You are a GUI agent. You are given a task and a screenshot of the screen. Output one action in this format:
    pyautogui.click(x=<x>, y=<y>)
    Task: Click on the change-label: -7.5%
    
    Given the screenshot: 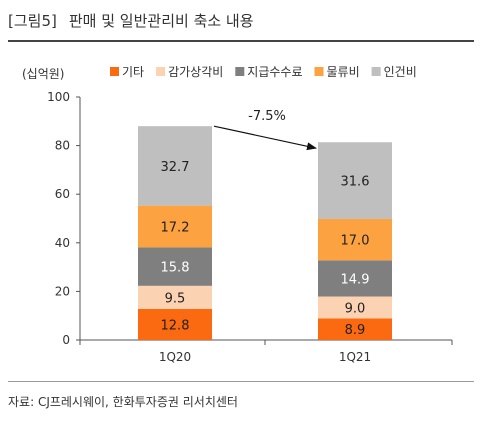 What is the action you would take?
    pyautogui.click(x=267, y=116)
    